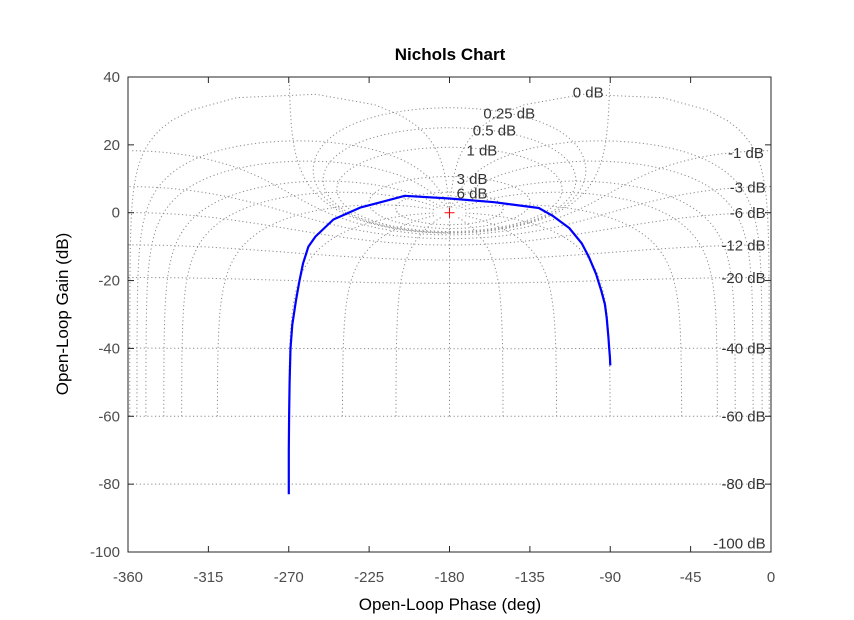 The width and height of the screenshot is (854, 620). What do you see at coordinates (610, 577) in the screenshot?
I see `x-tick-label: -90` at bounding box center [610, 577].